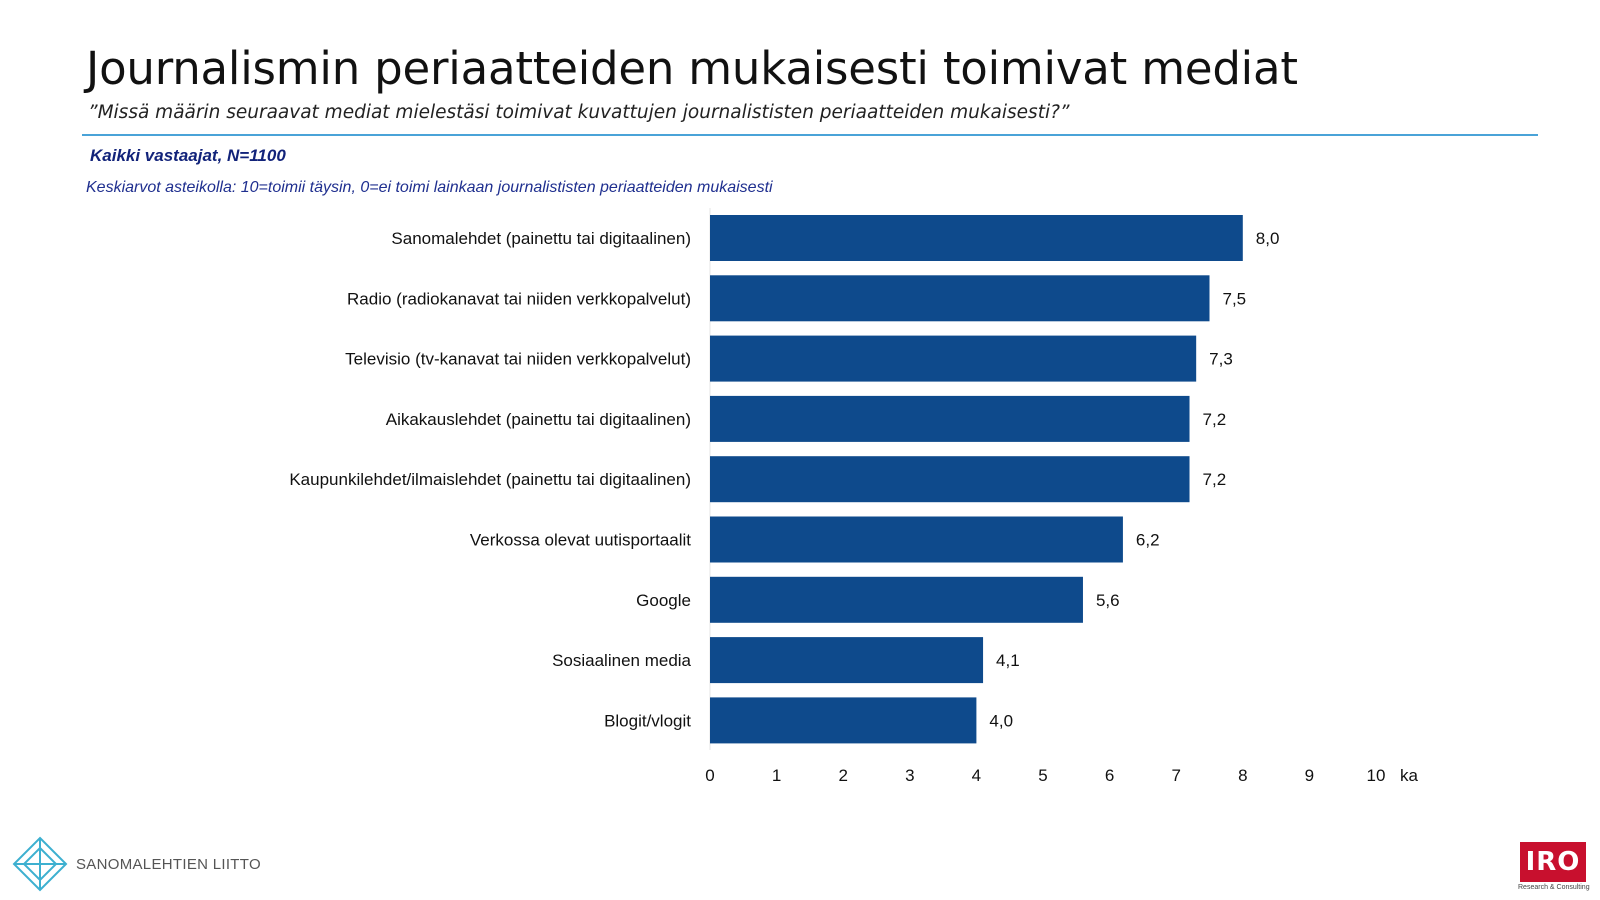 The width and height of the screenshot is (1600, 900). I want to click on iro-logo-subtitle: Research & Consulting, so click(1554, 887).